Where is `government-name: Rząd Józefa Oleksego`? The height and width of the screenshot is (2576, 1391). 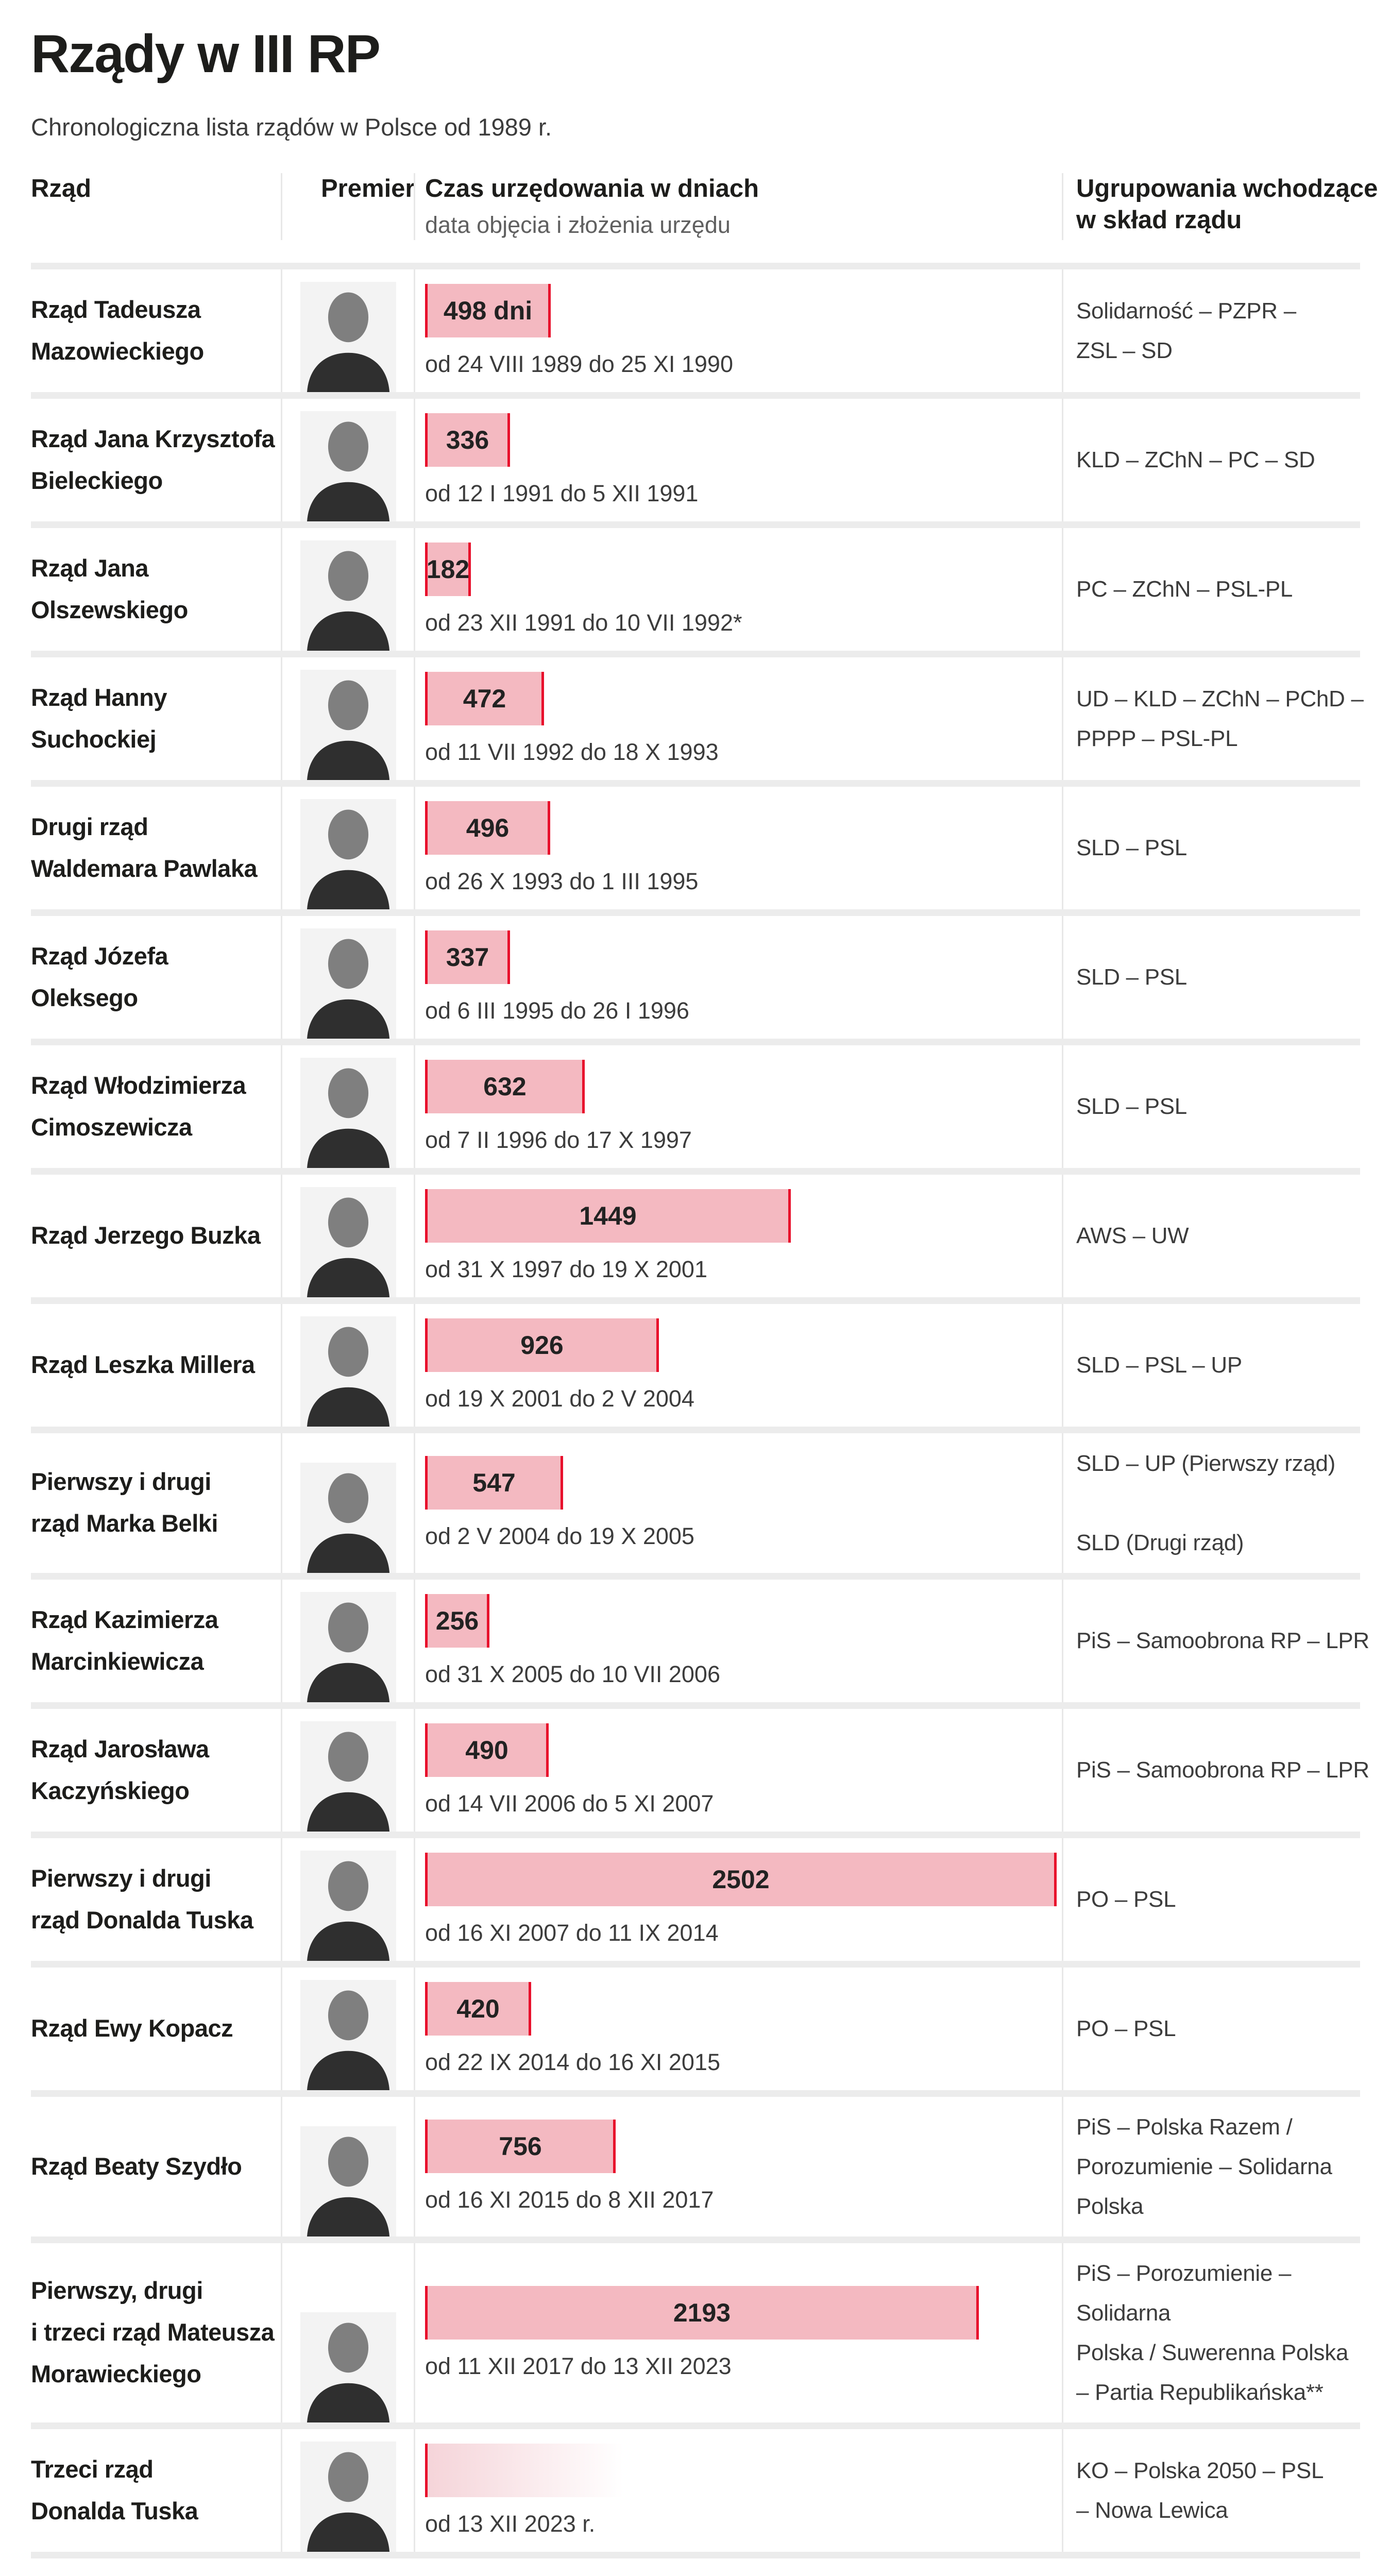
government-name: Rząd Józefa Oleksego is located at coordinates (99, 976).